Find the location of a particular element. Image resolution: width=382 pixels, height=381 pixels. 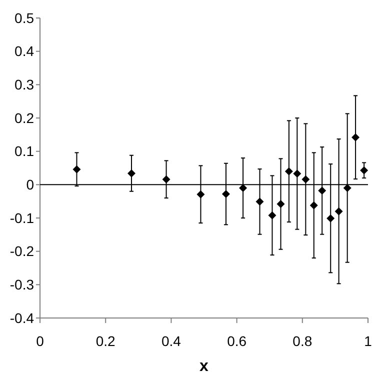

y-tick-label: -0.3 is located at coordinates (22, 284).